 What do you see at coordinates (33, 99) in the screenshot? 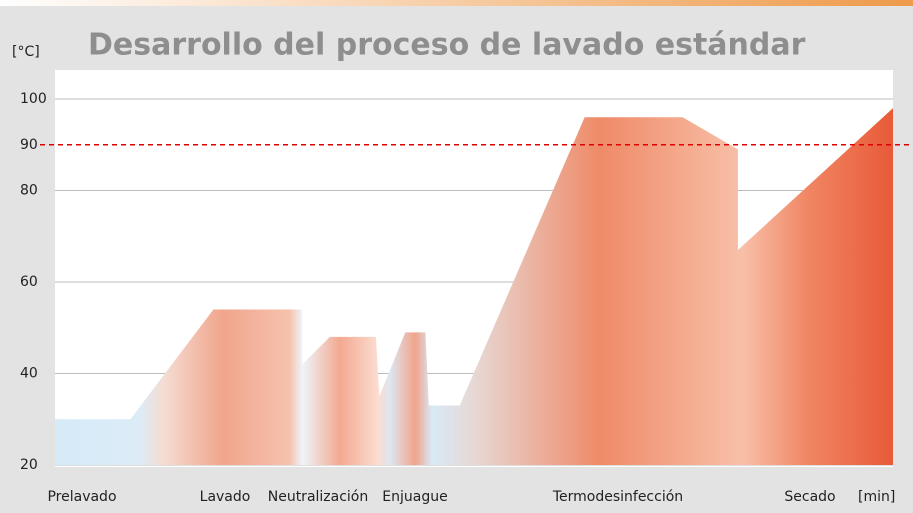
I see `y-tick-label: 100` at bounding box center [33, 99].